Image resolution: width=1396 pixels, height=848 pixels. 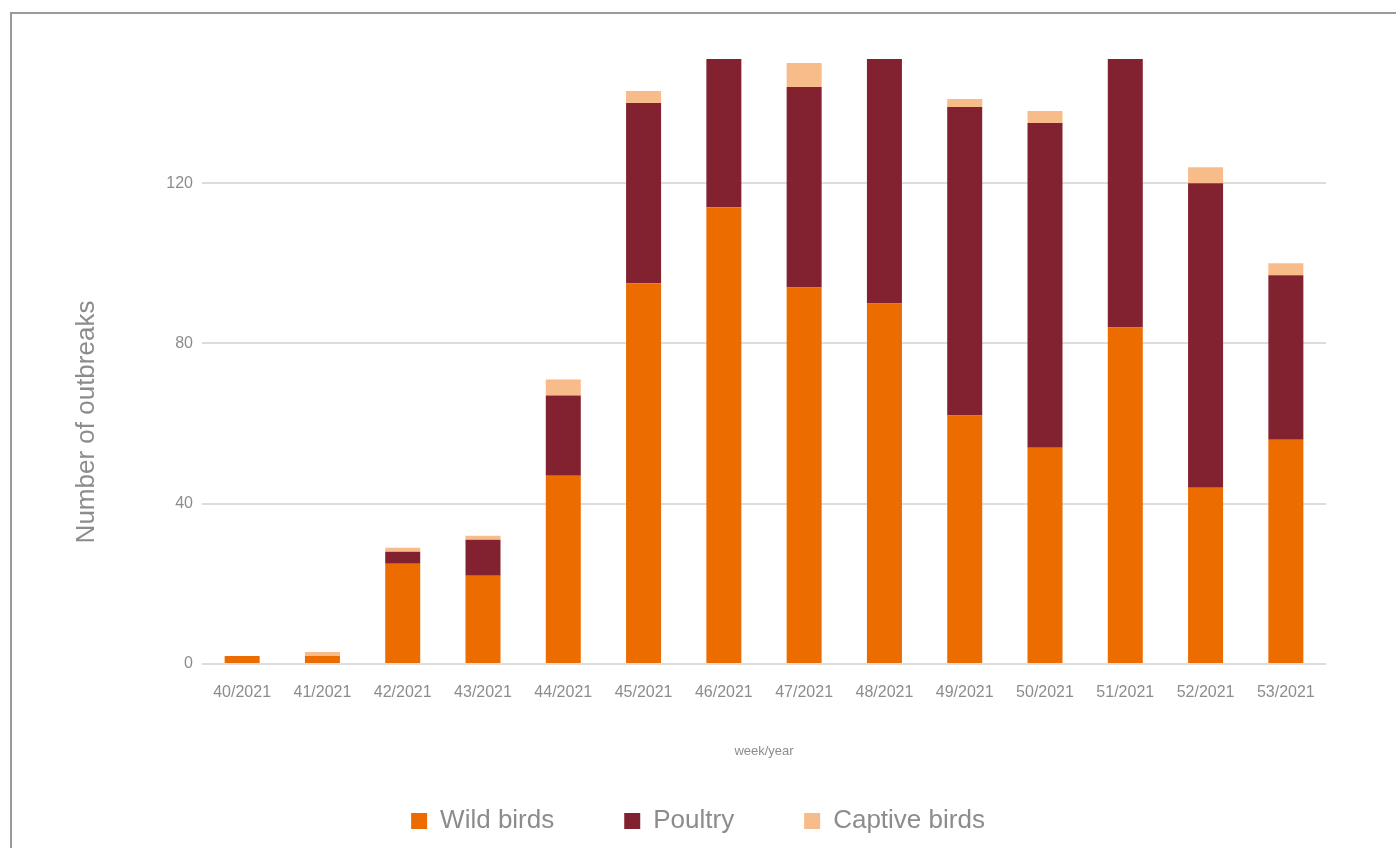 What do you see at coordinates (180, 182) in the screenshot?
I see `y-tick-label: 120` at bounding box center [180, 182].